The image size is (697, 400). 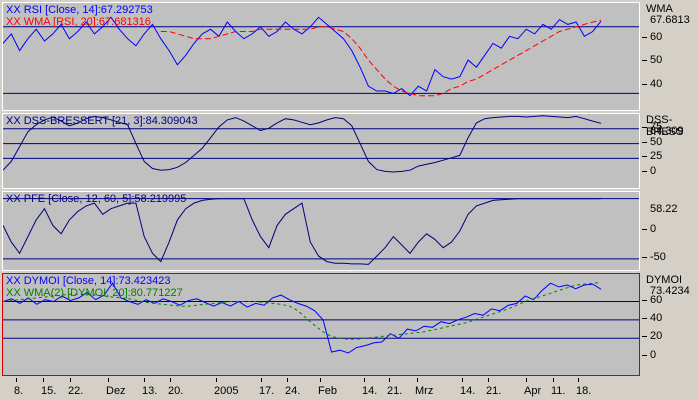 I want to click on legend-entry: XX DYMOI [Close, 14]:73.423423, so click(x=88, y=281).